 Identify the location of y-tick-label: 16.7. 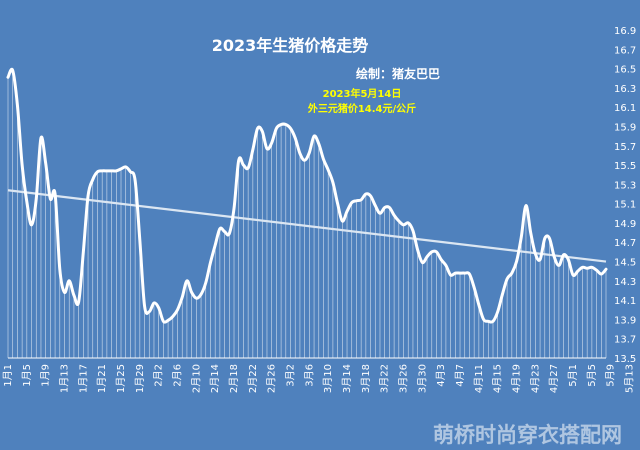
(625, 50).